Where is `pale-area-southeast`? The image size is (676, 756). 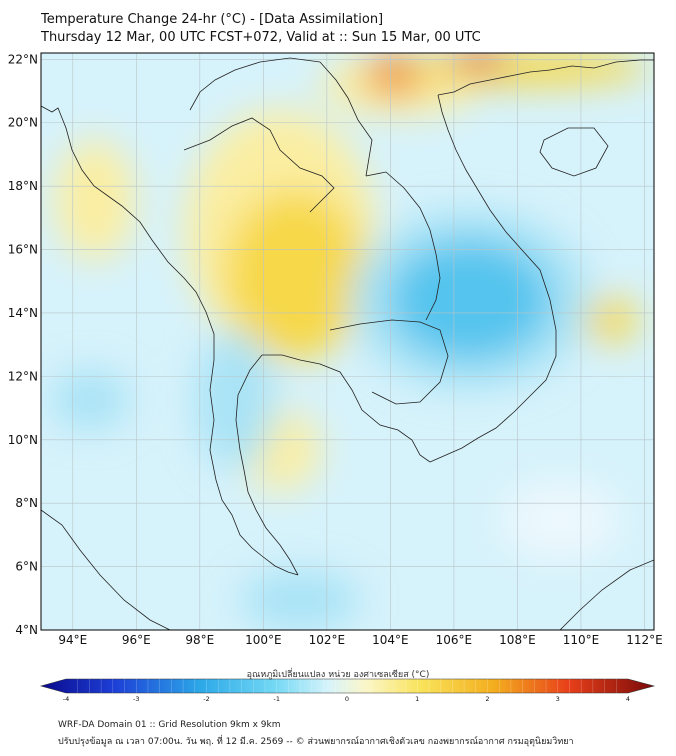 pale-area-southeast is located at coordinates (560, 520).